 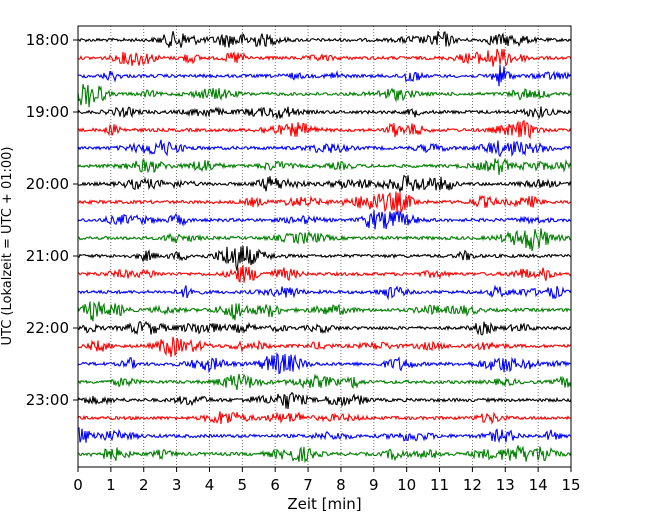 What do you see at coordinates (406, 485) in the screenshot?
I see `x-tick-label: 10` at bounding box center [406, 485].